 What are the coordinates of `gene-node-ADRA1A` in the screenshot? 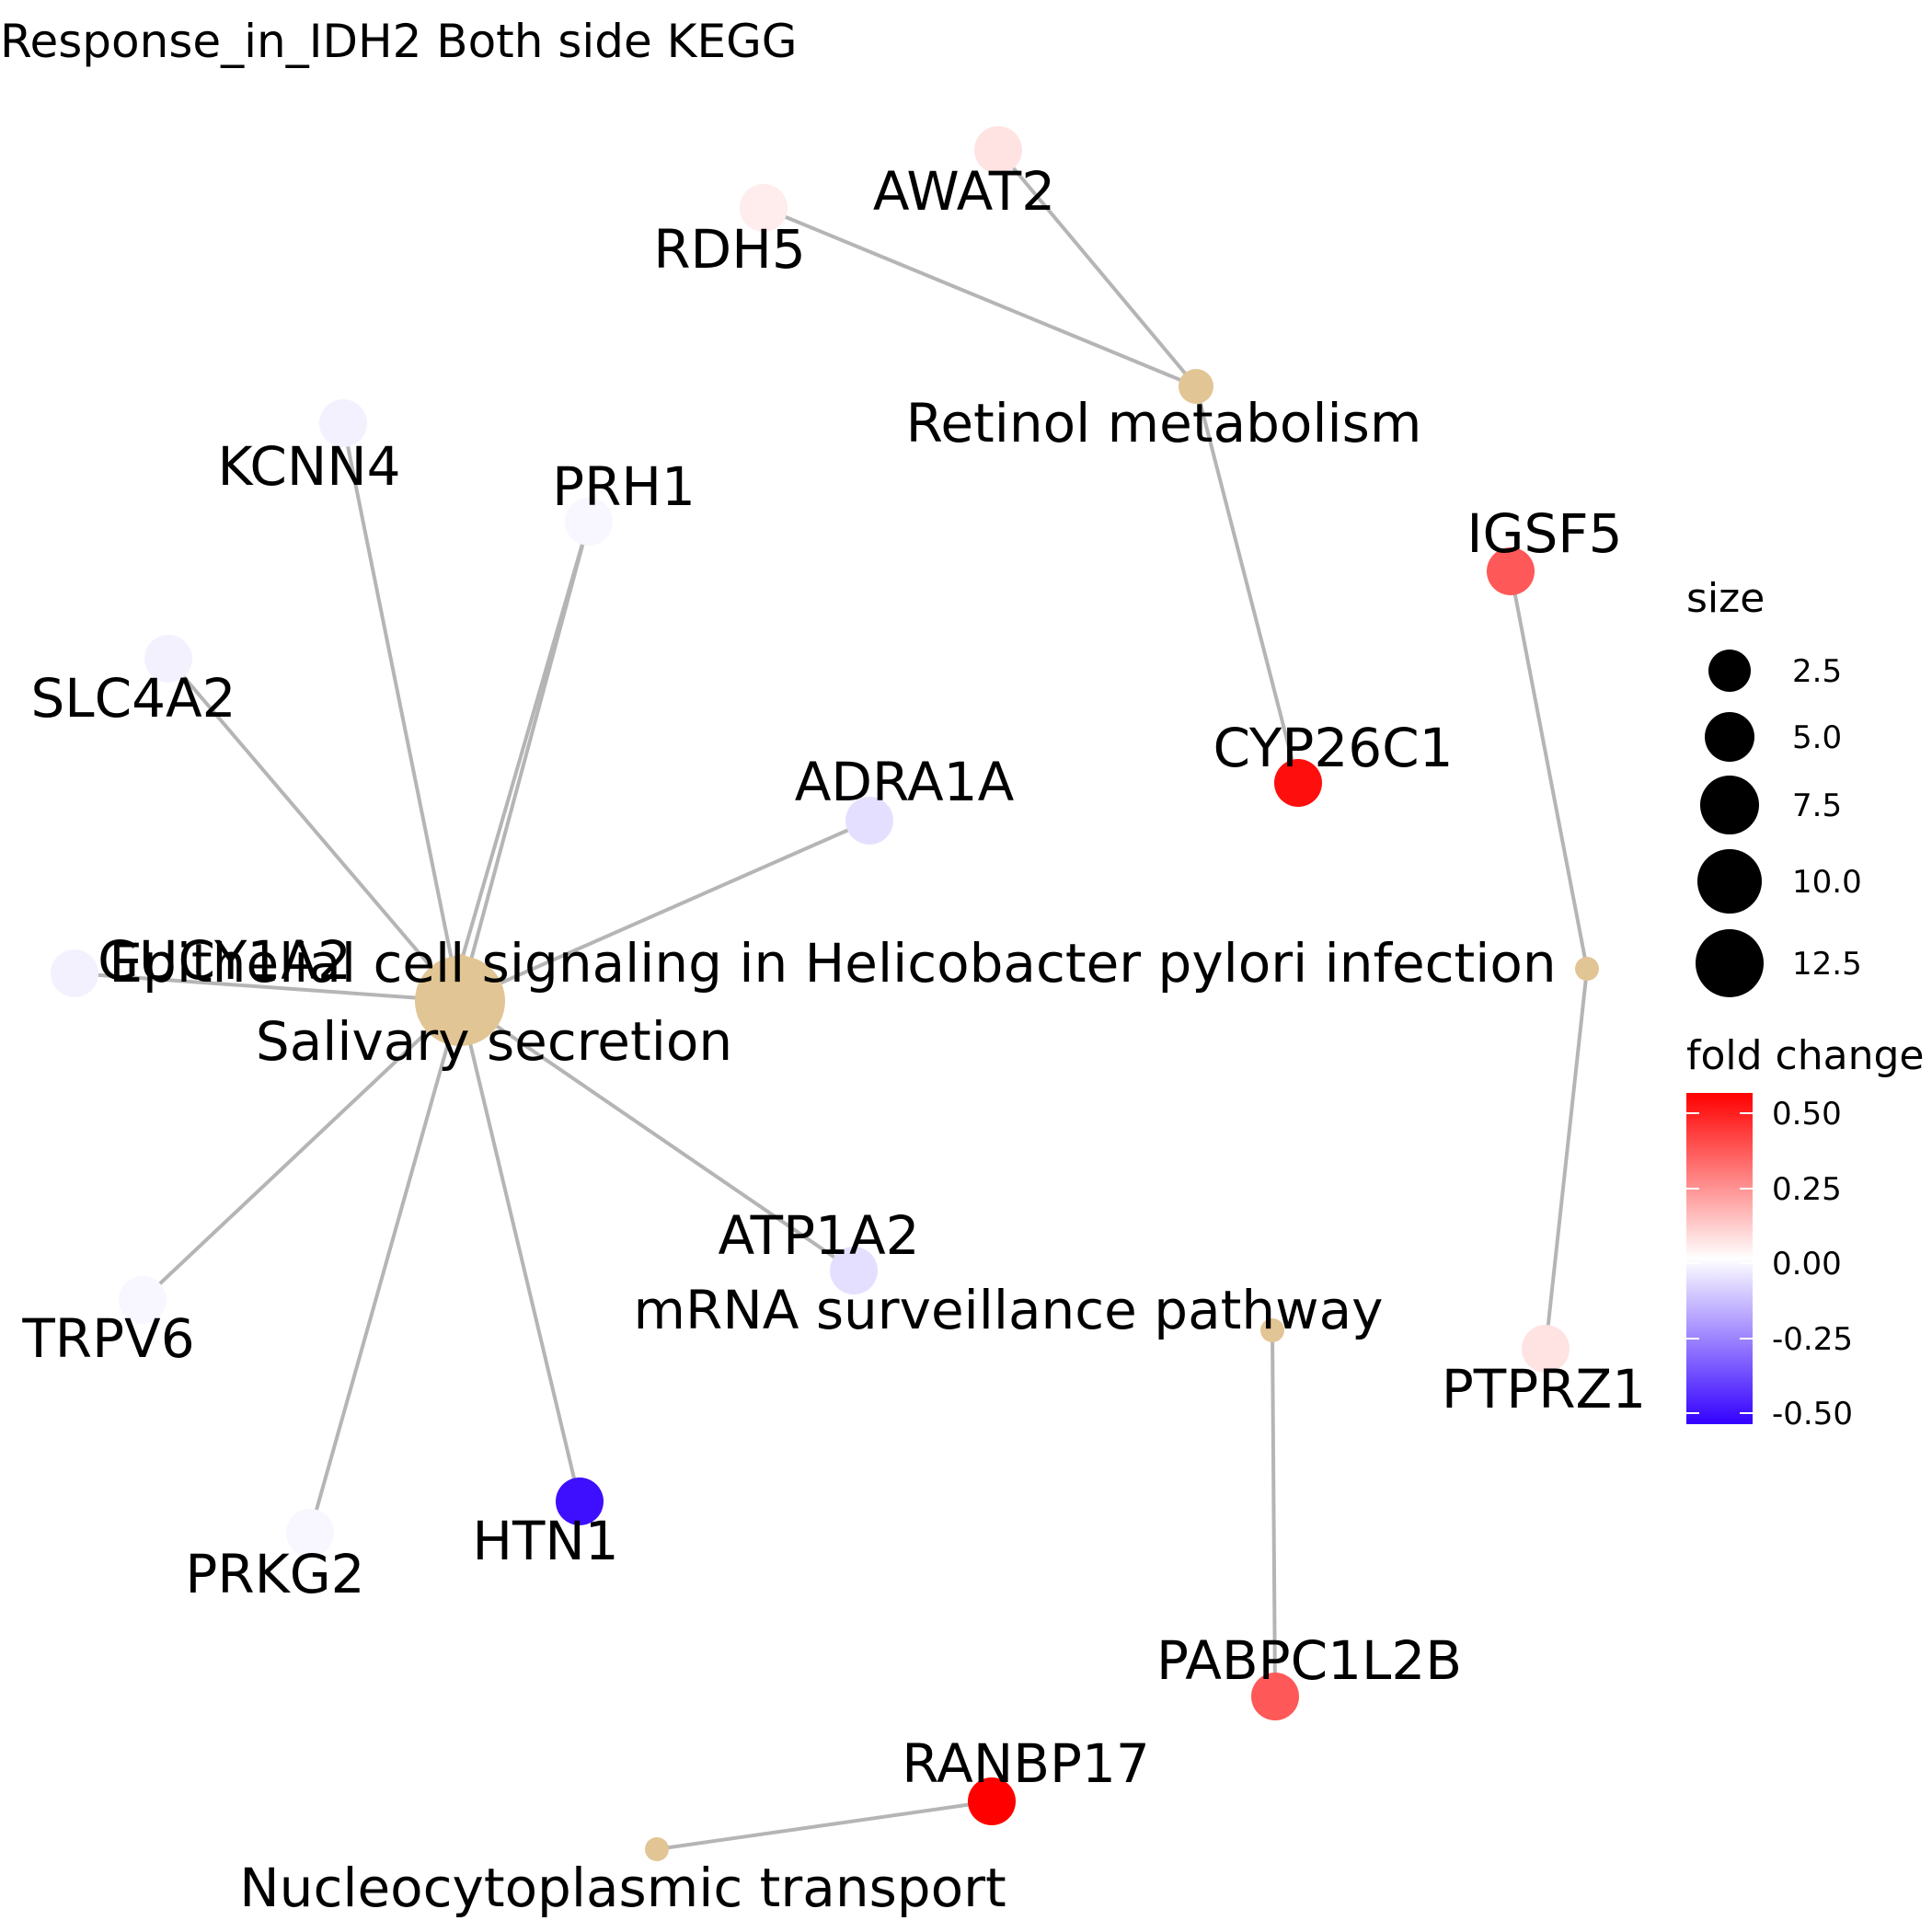 It's located at (869, 821).